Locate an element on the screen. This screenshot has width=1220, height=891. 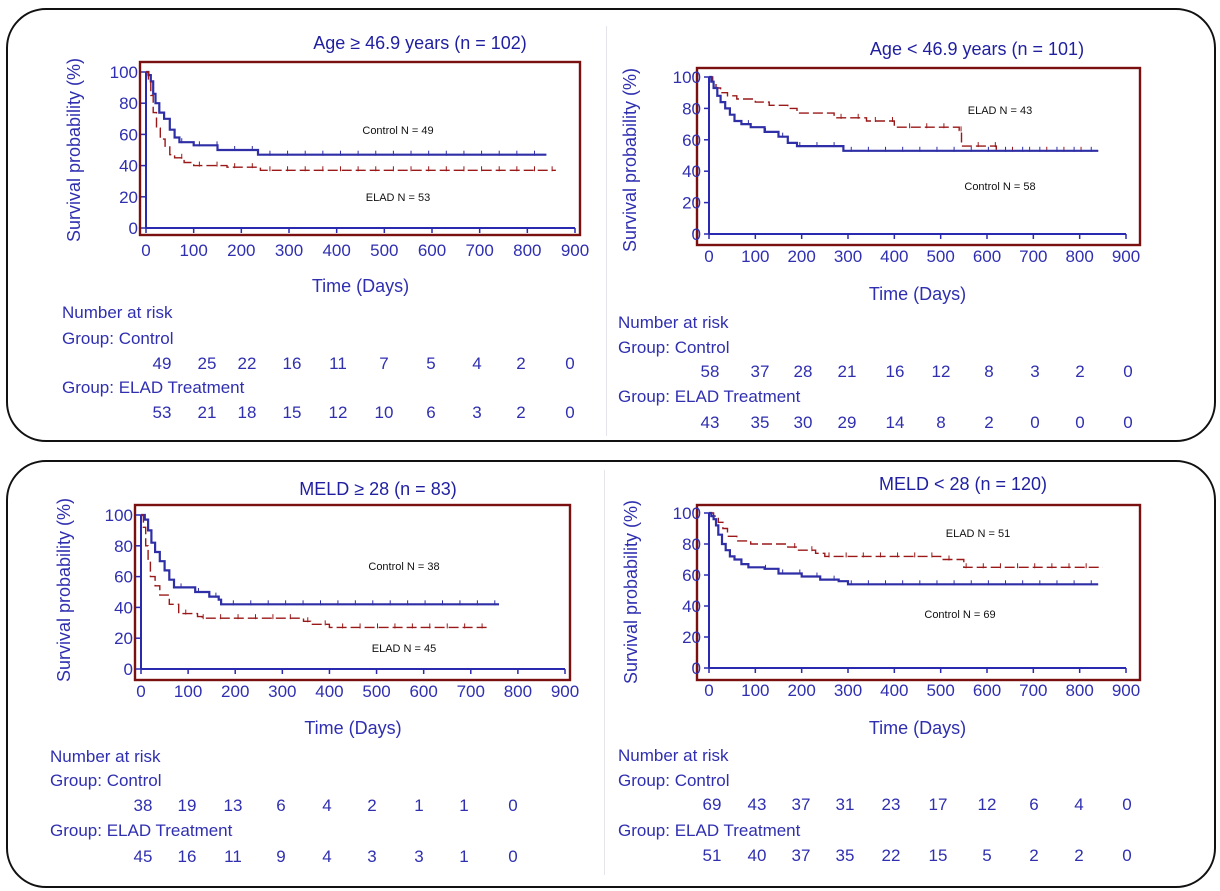
chart-2-x-tick-label: 300 is located at coordinates (848, 256).